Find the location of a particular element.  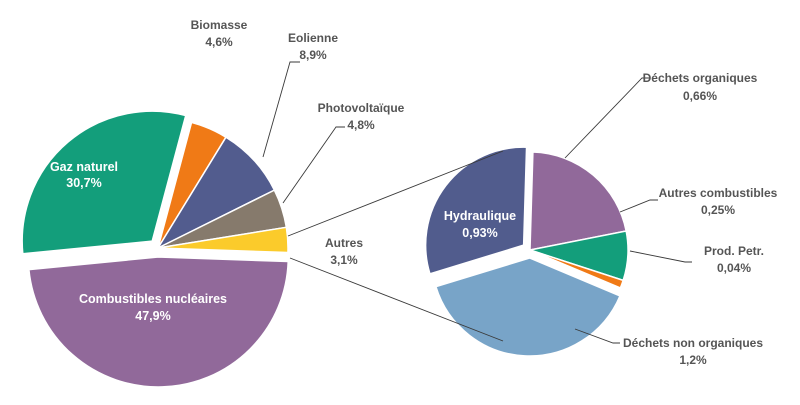

value-gaz-naturel: 30,7% is located at coordinates (83, 183).